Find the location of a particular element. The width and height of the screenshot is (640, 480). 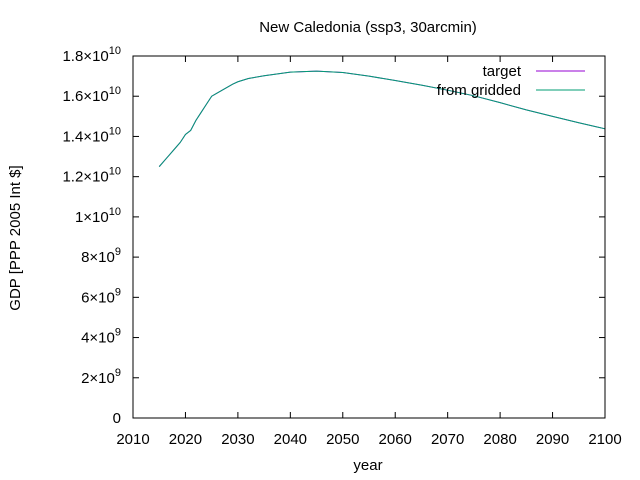

y-tick-label: 2×10⁹ is located at coordinates (101, 377).